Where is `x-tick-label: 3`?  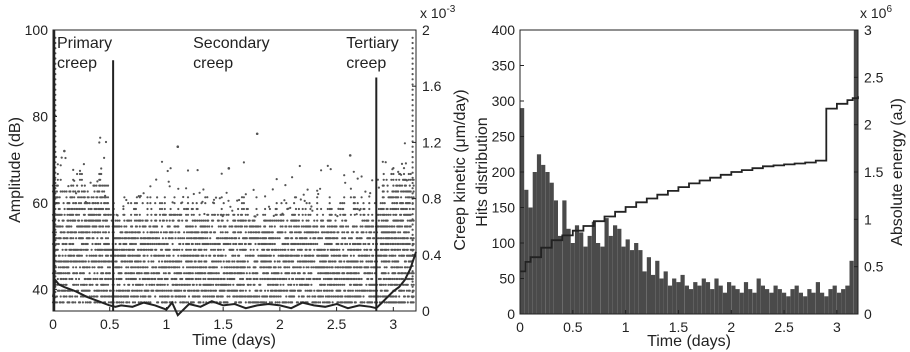
x-tick-label: 3 is located at coordinates (837, 327).